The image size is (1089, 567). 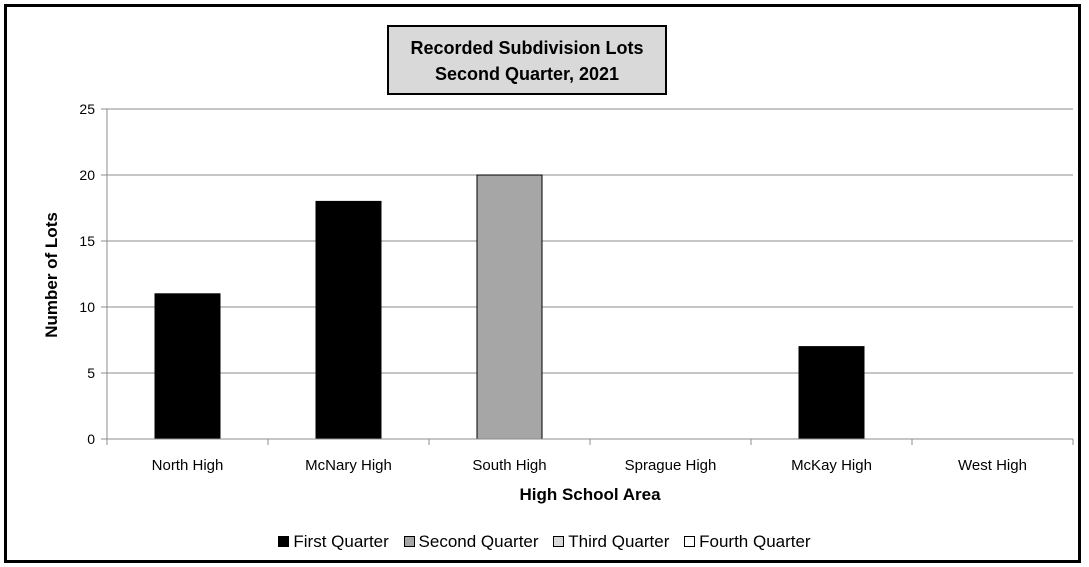 What do you see at coordinates (590, 494) in the screenshot?
I see `x-axis-label: High School Area` at bounding box center [590, 494].